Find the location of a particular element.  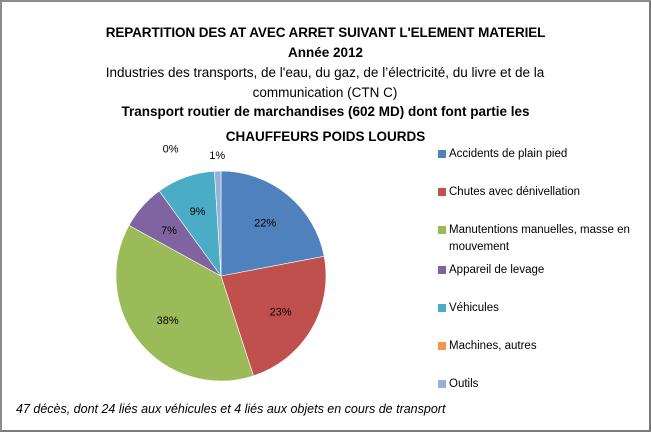

data-label-chutes-avec-denivellation: 23% is located at coordinates (281, 312).